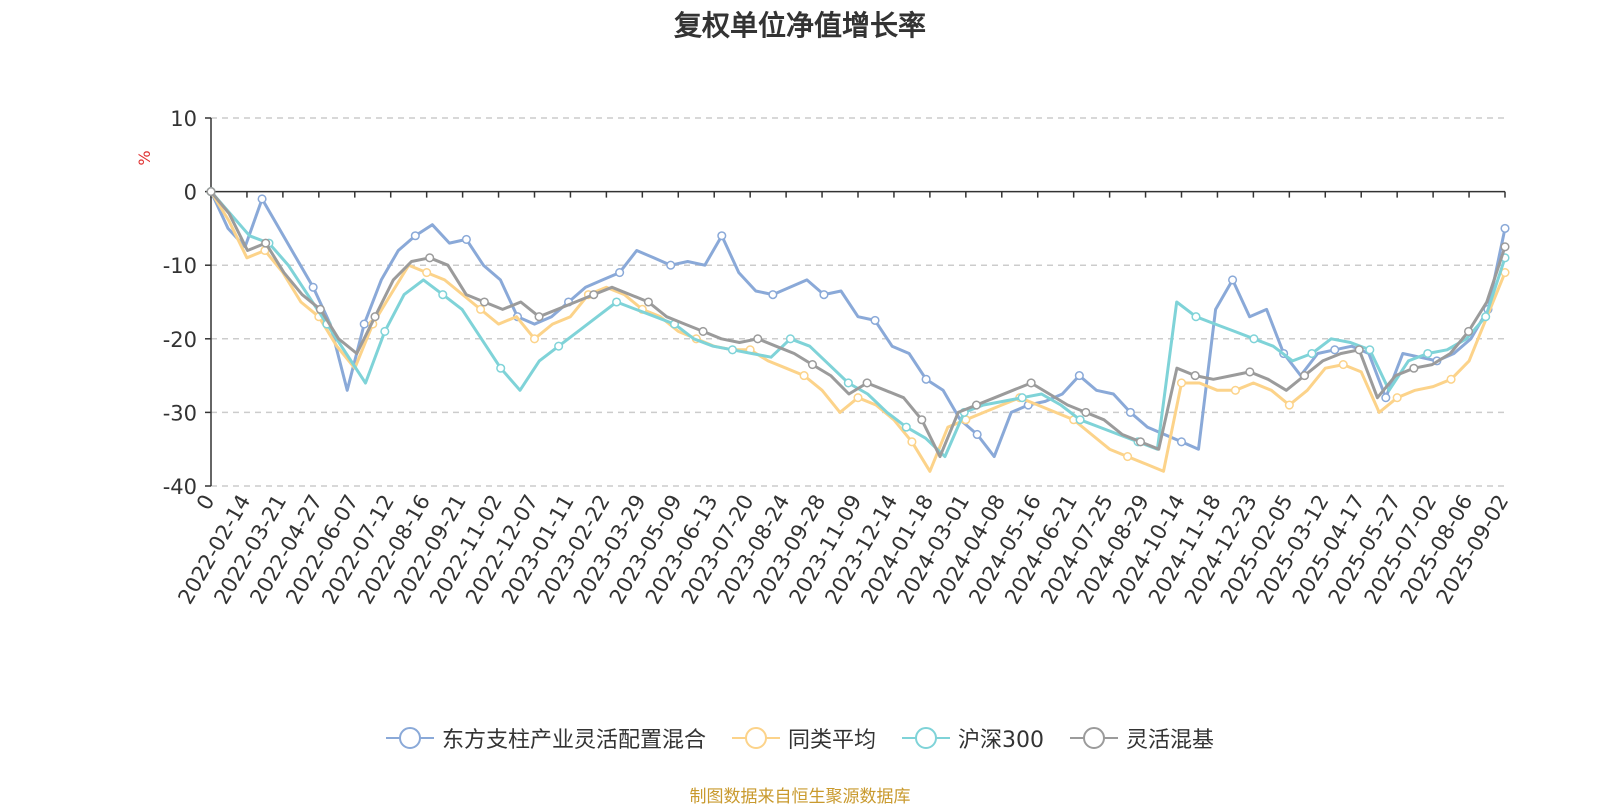 Image resolution: width=1600 pixels, height=807 pixels. Describe the element at coordinates (799, 25) in the screenshot. I see `chart-title: 复权单位净值增长率` at that location.